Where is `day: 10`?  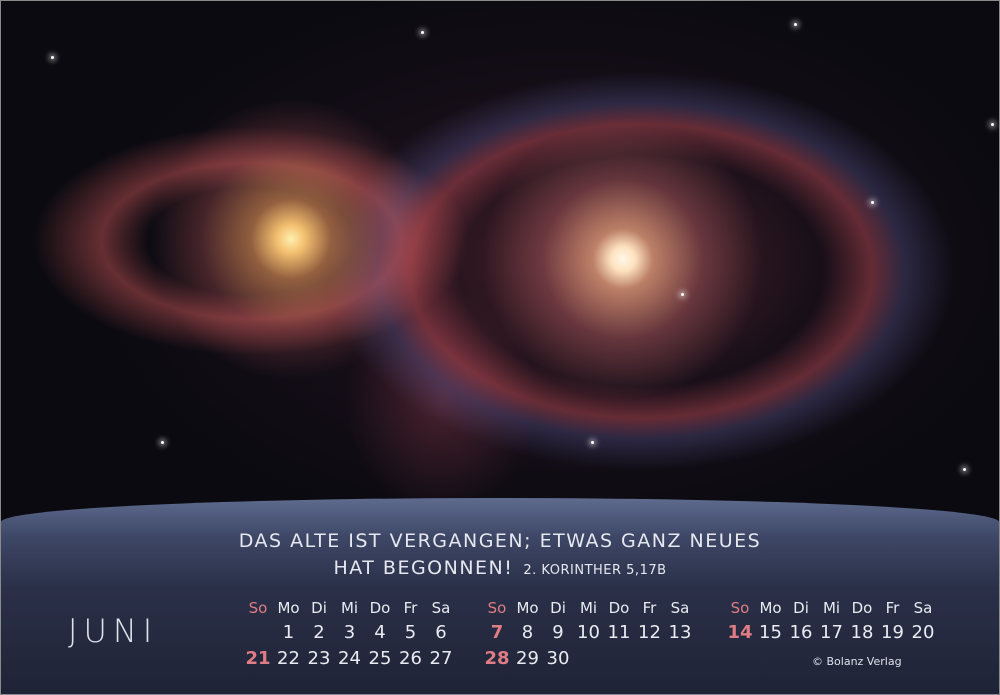
day: 10 is located at coordinates (588, 632).